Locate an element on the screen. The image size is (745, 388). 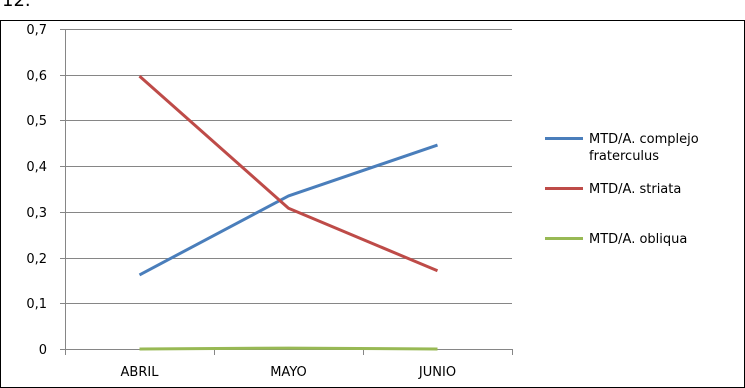
y-tick-label: 0,3 is located at coordinates (36, 213).